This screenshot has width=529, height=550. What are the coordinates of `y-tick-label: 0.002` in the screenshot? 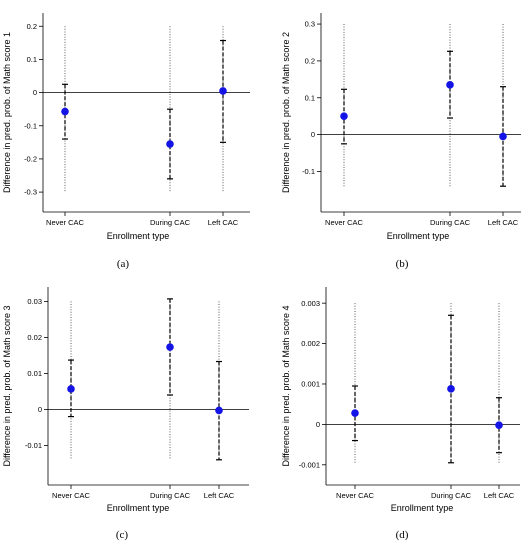 It's located at (310, 343).